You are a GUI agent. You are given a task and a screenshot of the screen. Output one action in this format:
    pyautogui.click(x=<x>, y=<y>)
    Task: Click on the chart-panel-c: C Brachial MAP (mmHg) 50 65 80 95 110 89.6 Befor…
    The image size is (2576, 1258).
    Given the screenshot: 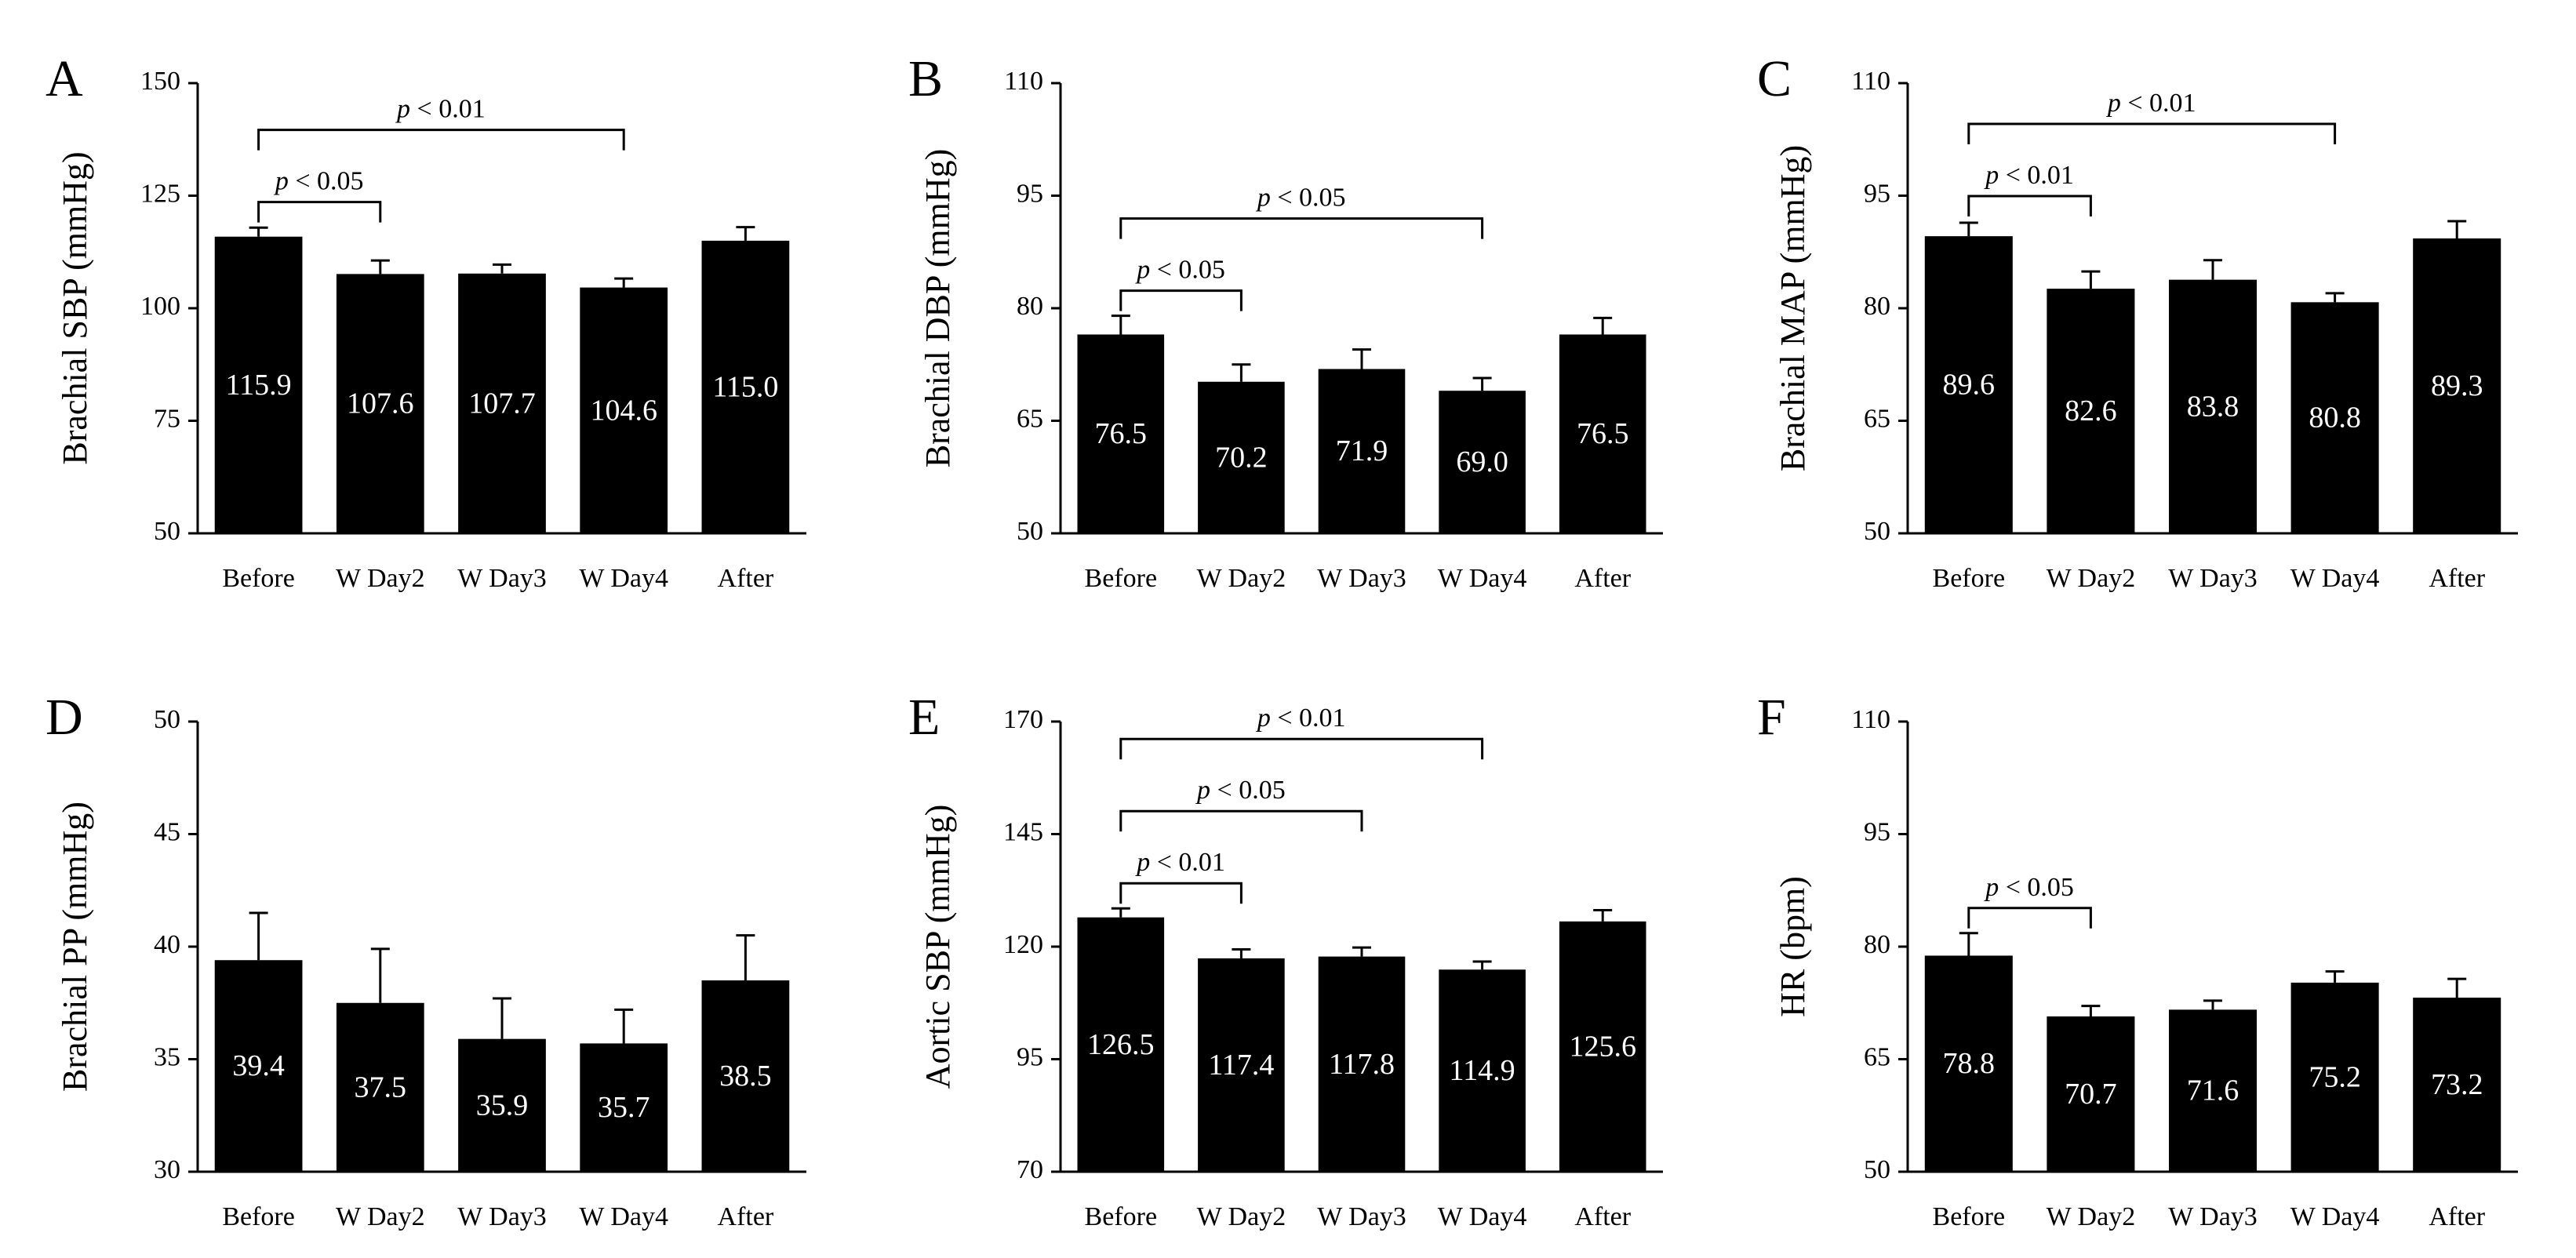 What is the action you would take?
    pyautogui.click(x=2137, y=321)
    